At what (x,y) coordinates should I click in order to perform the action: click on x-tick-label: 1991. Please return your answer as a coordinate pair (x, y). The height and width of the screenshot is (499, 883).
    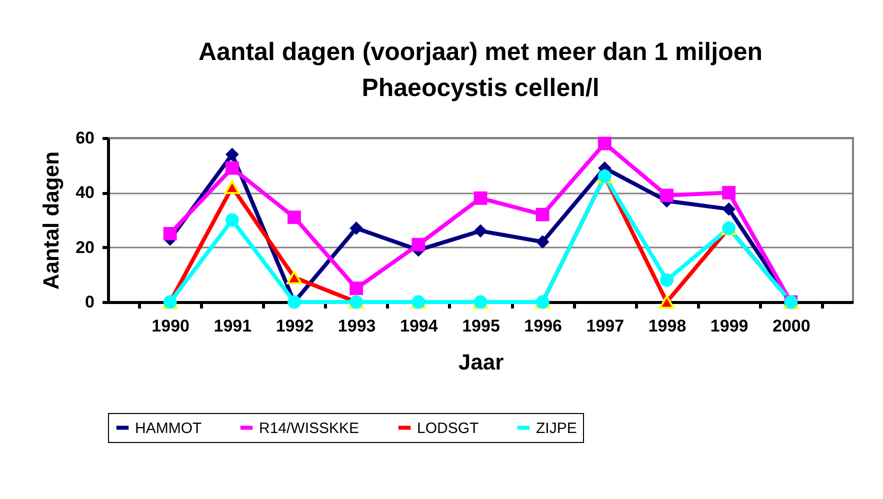
    Looking at the image, I should click on (233, 326).